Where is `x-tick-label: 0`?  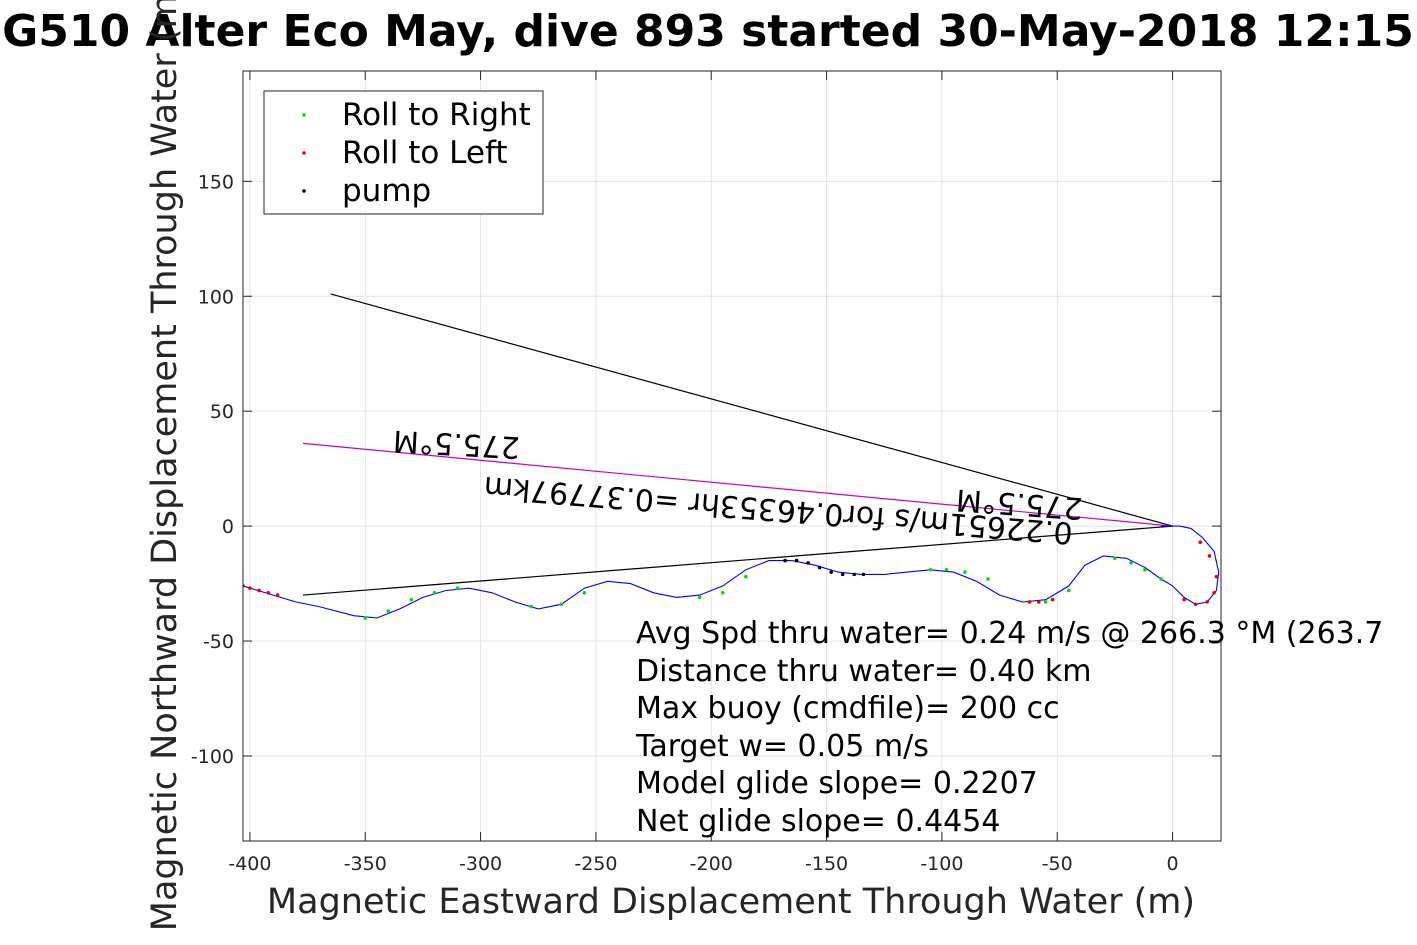 x-tick-label: 0 is located at coordinates (1173, 864).